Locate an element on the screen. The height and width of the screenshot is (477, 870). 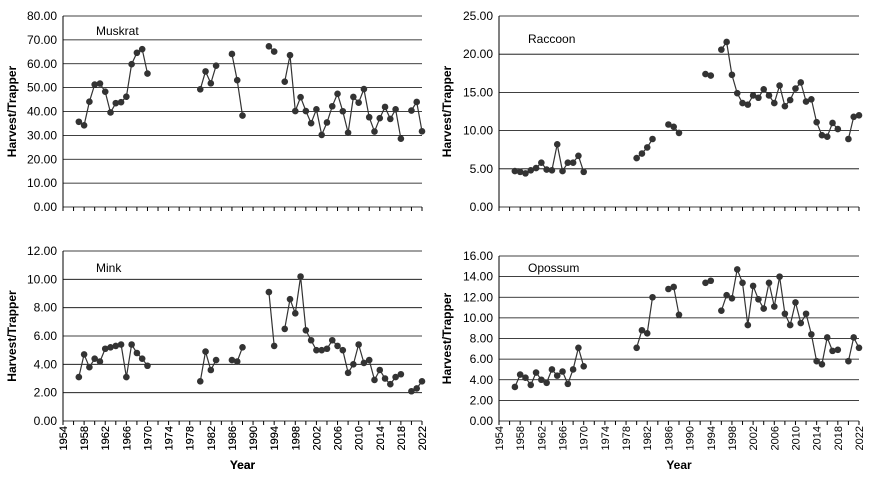
x-tick-label: 1986 is located at coordinates (669, 438).